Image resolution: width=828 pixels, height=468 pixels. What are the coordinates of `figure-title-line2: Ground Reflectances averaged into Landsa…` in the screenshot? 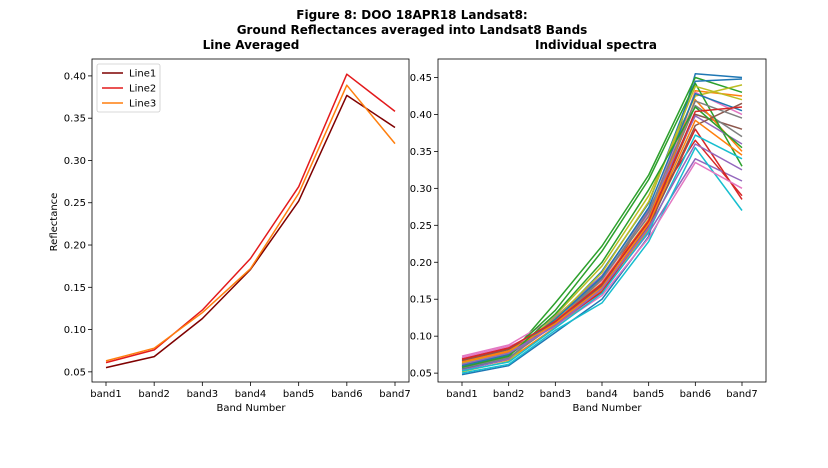 It's located at (412, 30).